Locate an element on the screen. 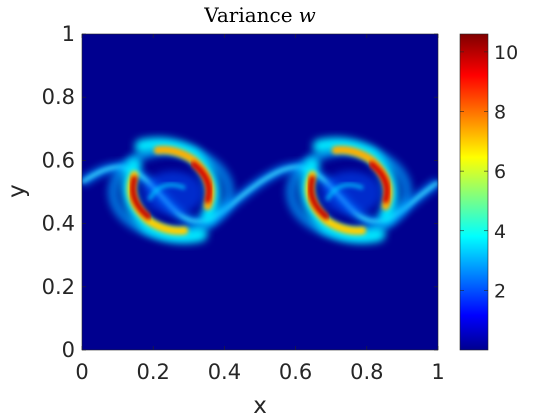 Image resolution: width=560 pixels, height=420 pixels. colorbar-gradient is located at coordinates (474, 192).